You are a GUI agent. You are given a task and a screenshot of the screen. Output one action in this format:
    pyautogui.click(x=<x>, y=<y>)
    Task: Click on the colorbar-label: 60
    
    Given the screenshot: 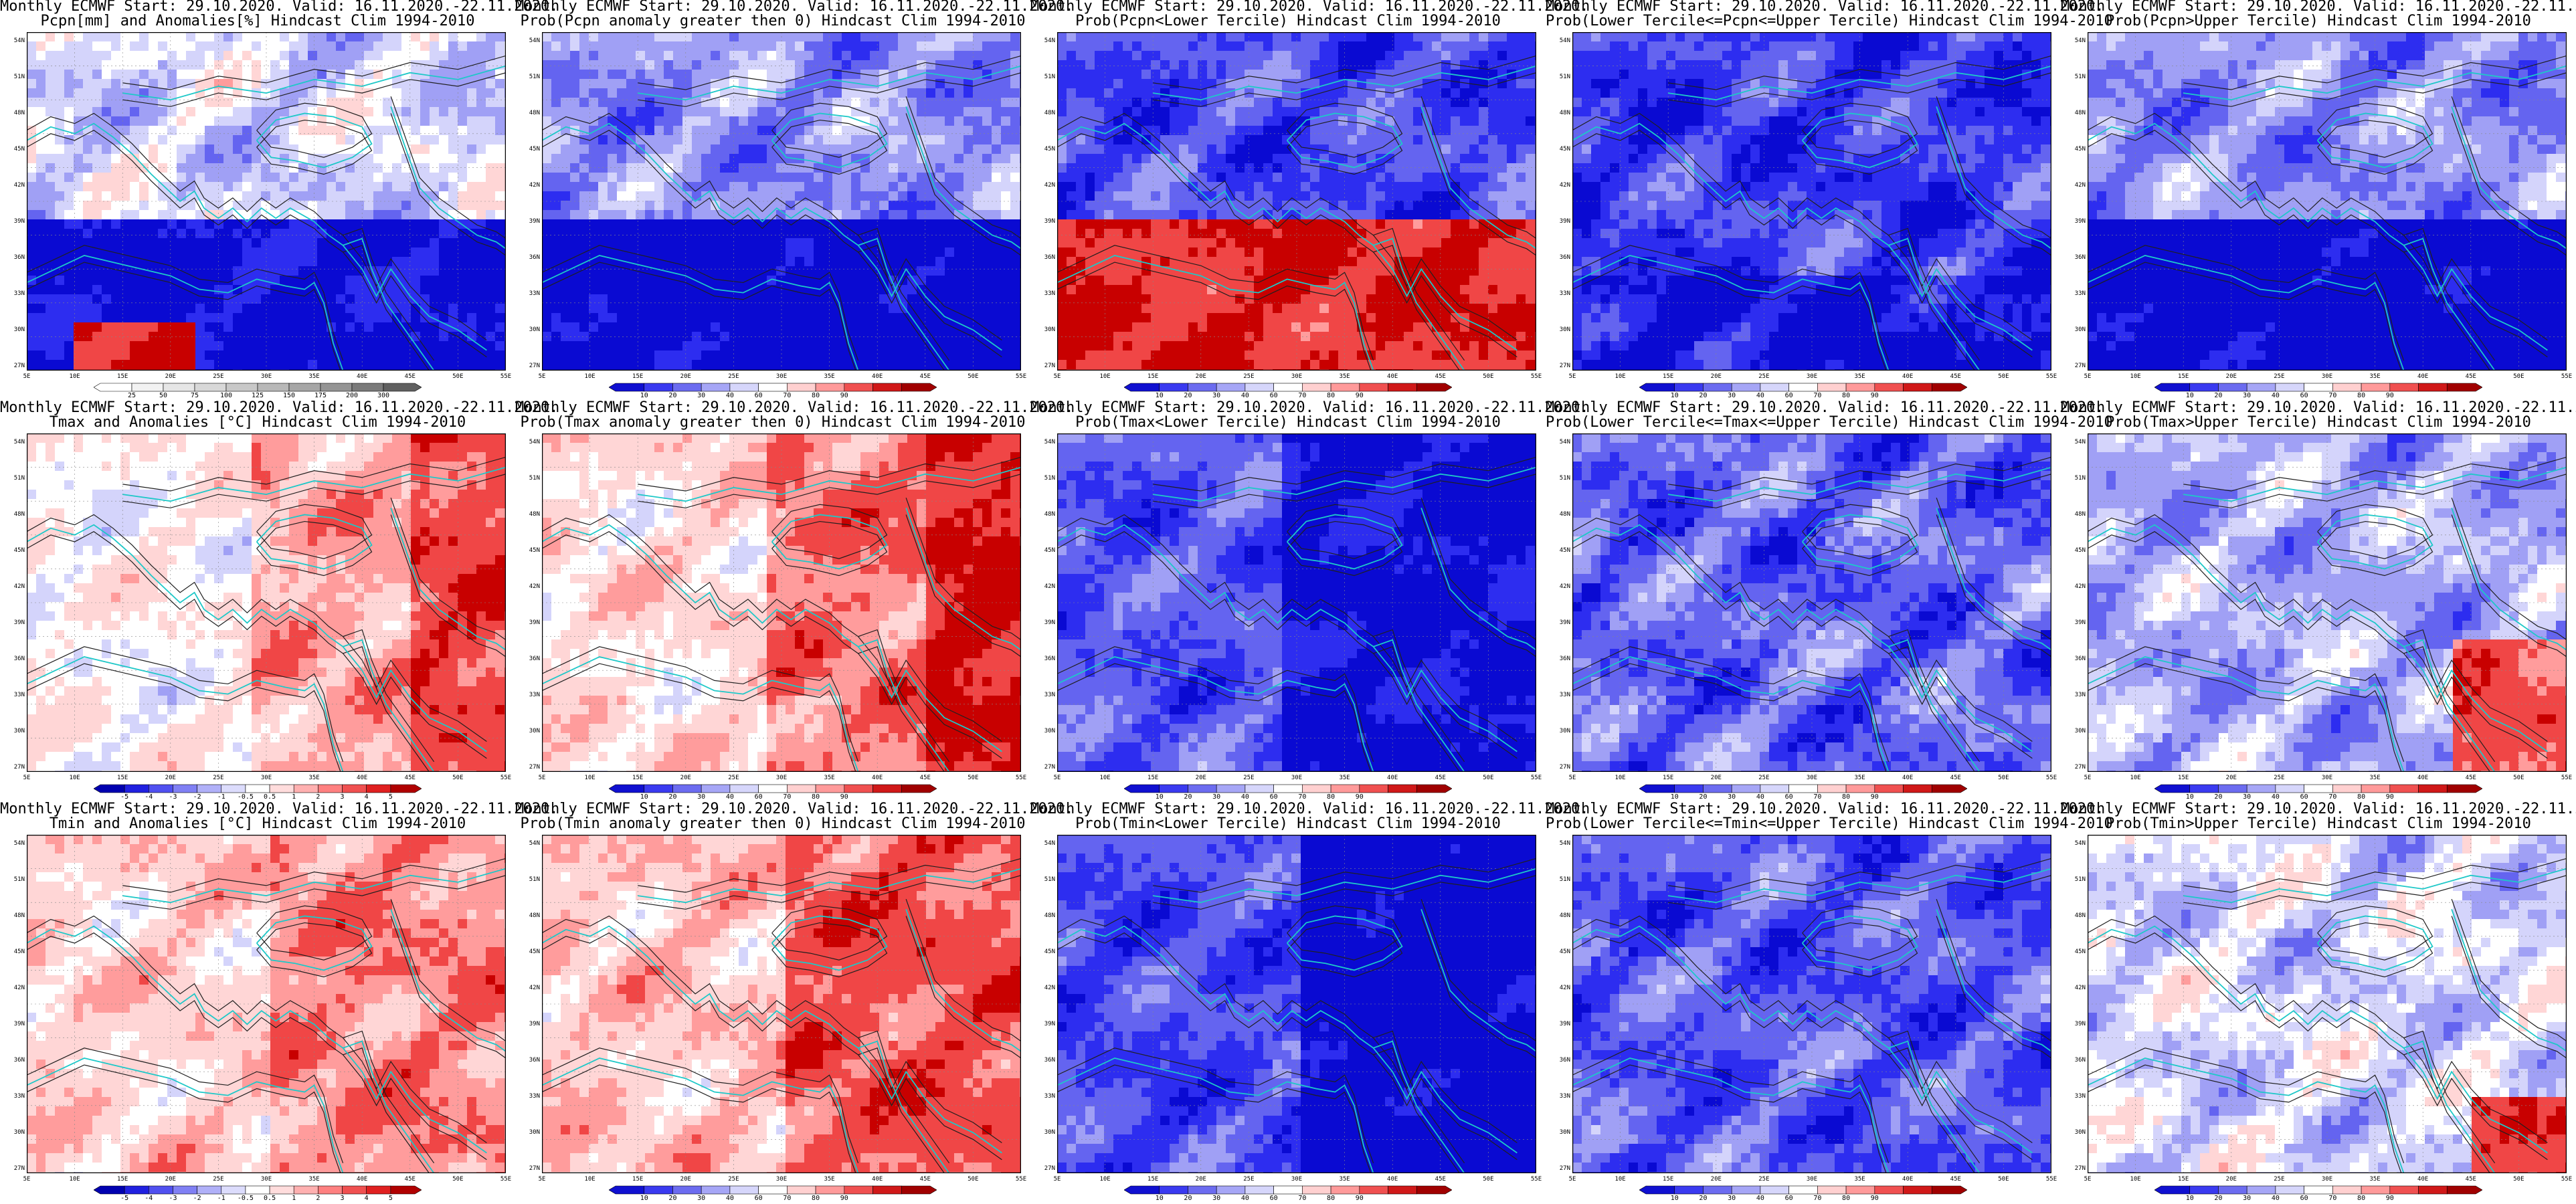 What is the action you would take?
    pyautogui.click(x=759, y=395)
    